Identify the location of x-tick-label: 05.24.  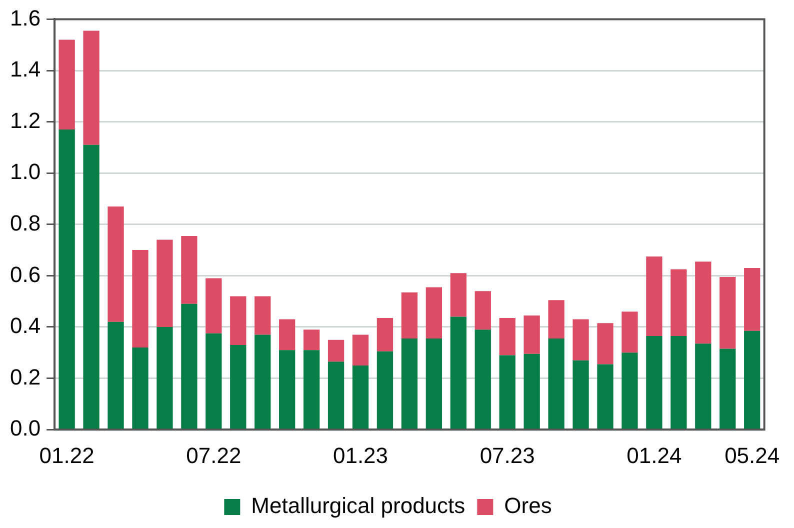
(752, 455).